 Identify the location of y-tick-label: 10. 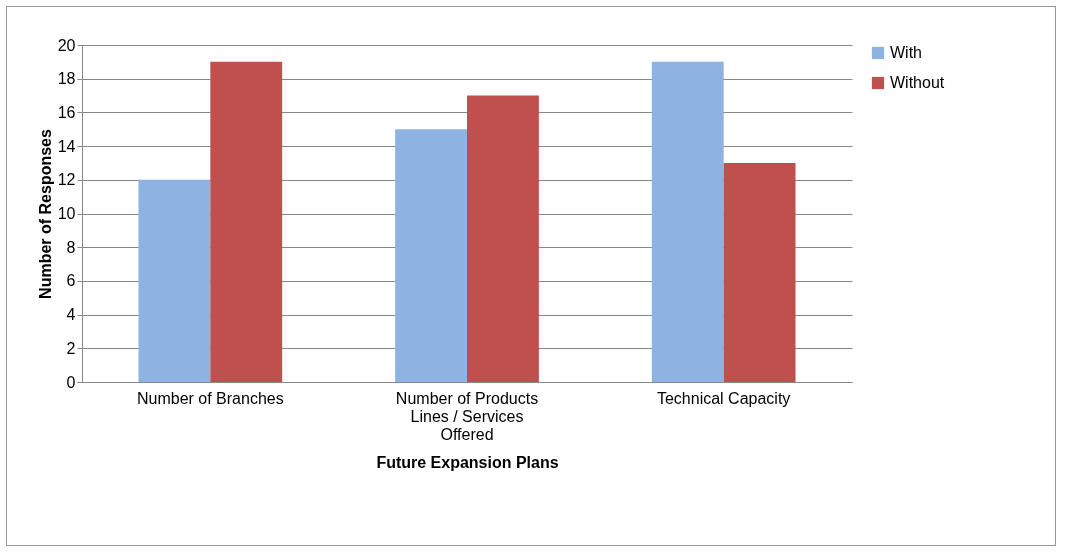
(66, 213).